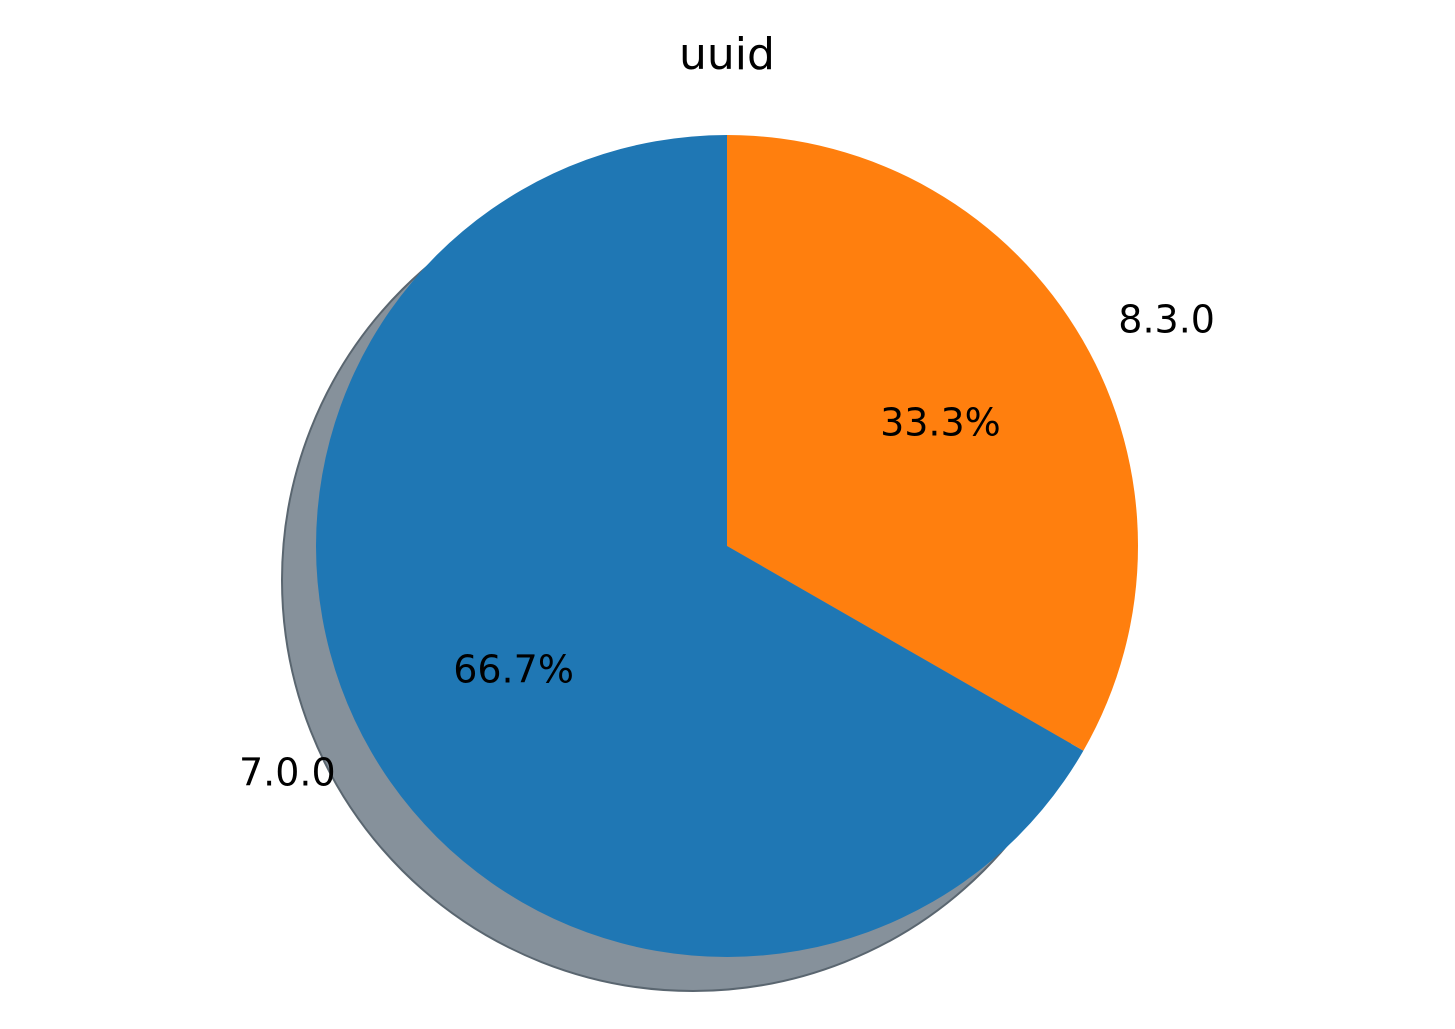  I want to click on chart-title: uuid, so click(727, 54).